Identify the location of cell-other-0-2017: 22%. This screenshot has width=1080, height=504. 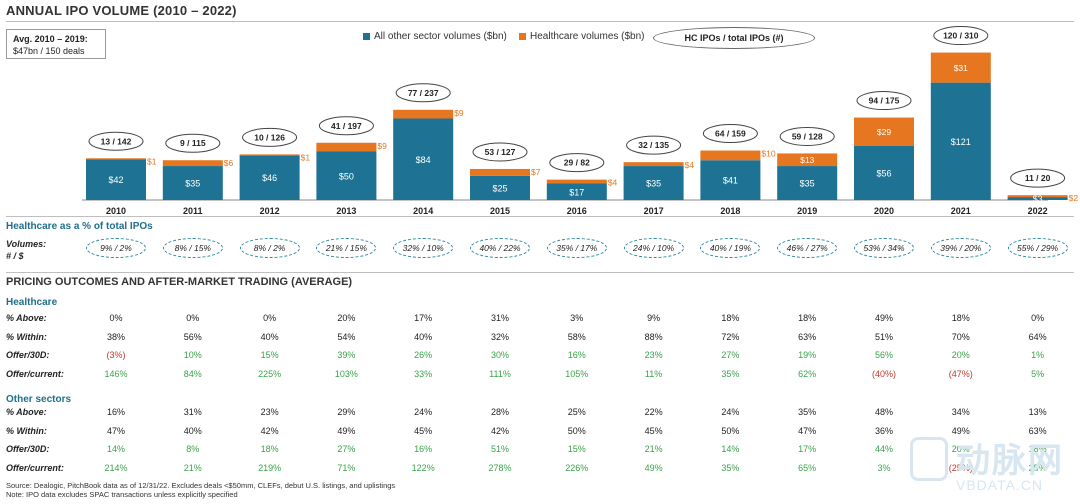
(653, 412).